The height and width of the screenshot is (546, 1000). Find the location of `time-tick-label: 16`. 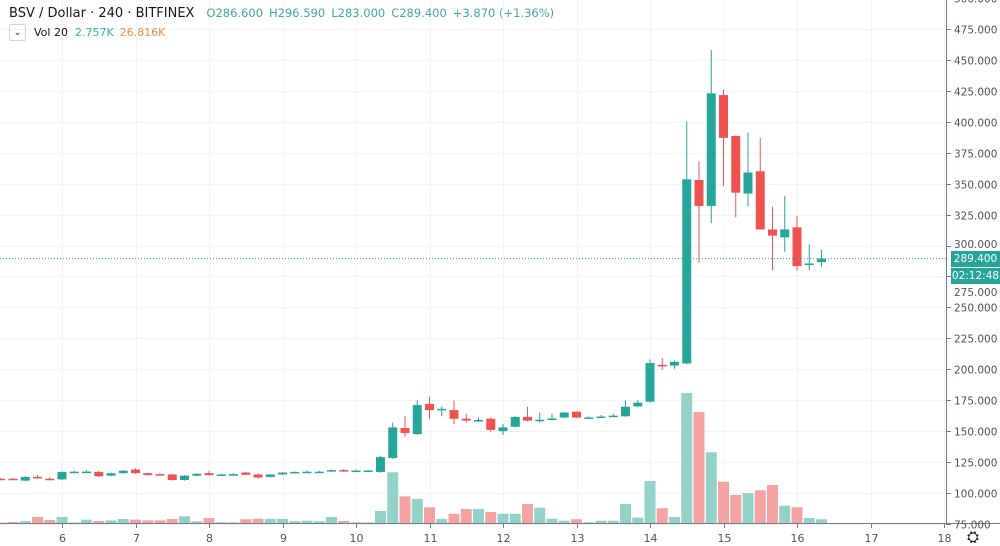

time-tick-label: 16 is located at coordinates (798, 538).